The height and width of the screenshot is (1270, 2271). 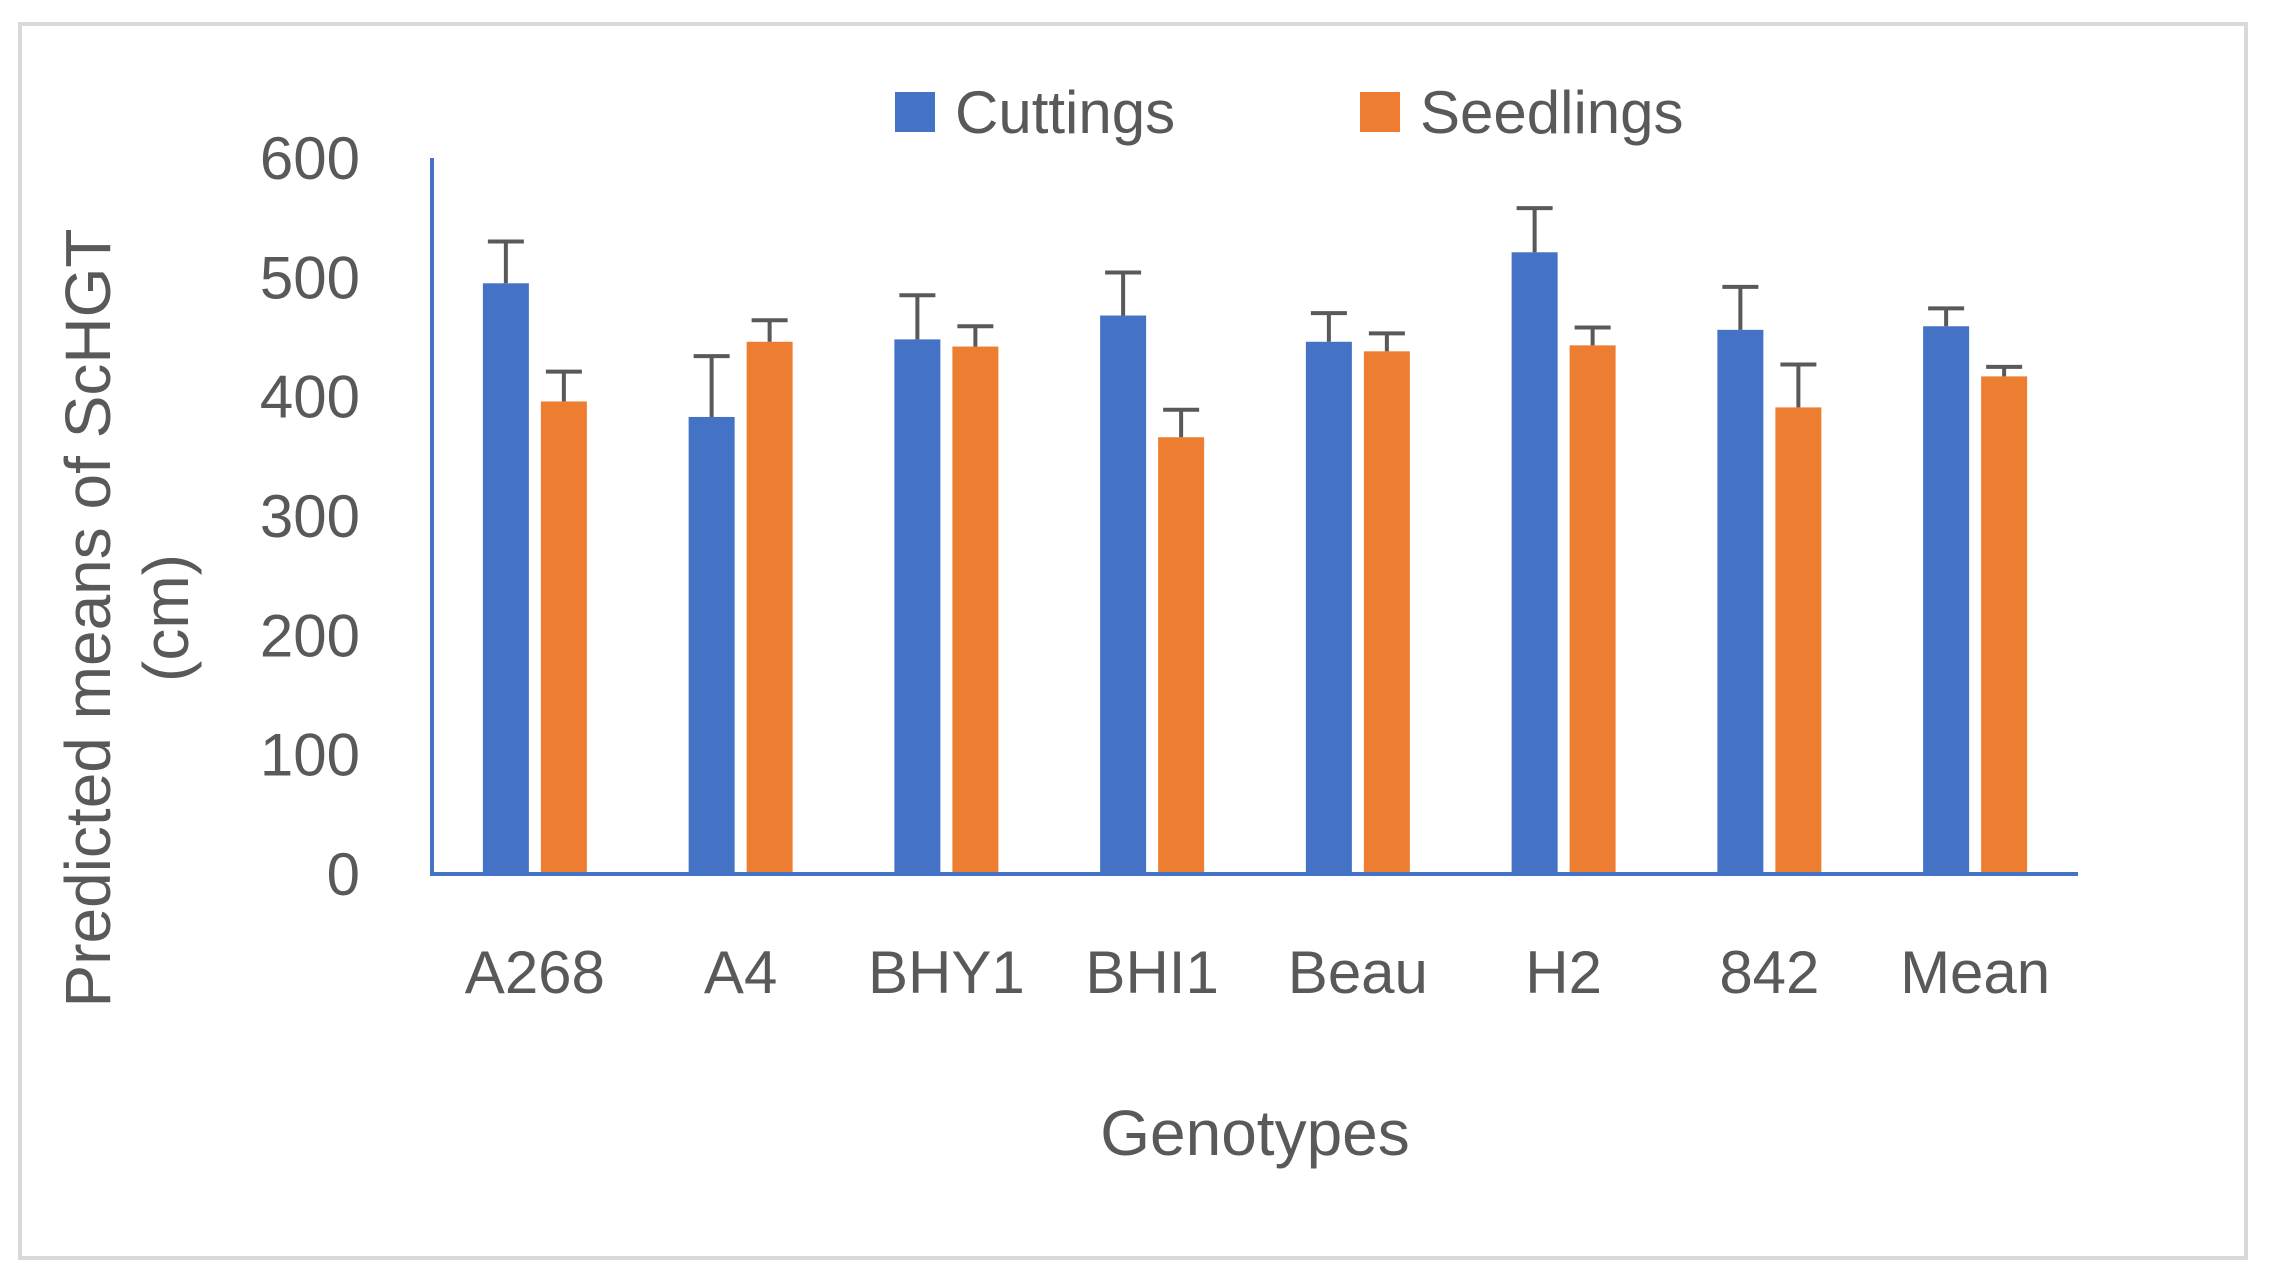 What do you see at coordinates (740, 972) in the screenshot?
I see `x-tick-label: A4` at bounding box center [740, 972].